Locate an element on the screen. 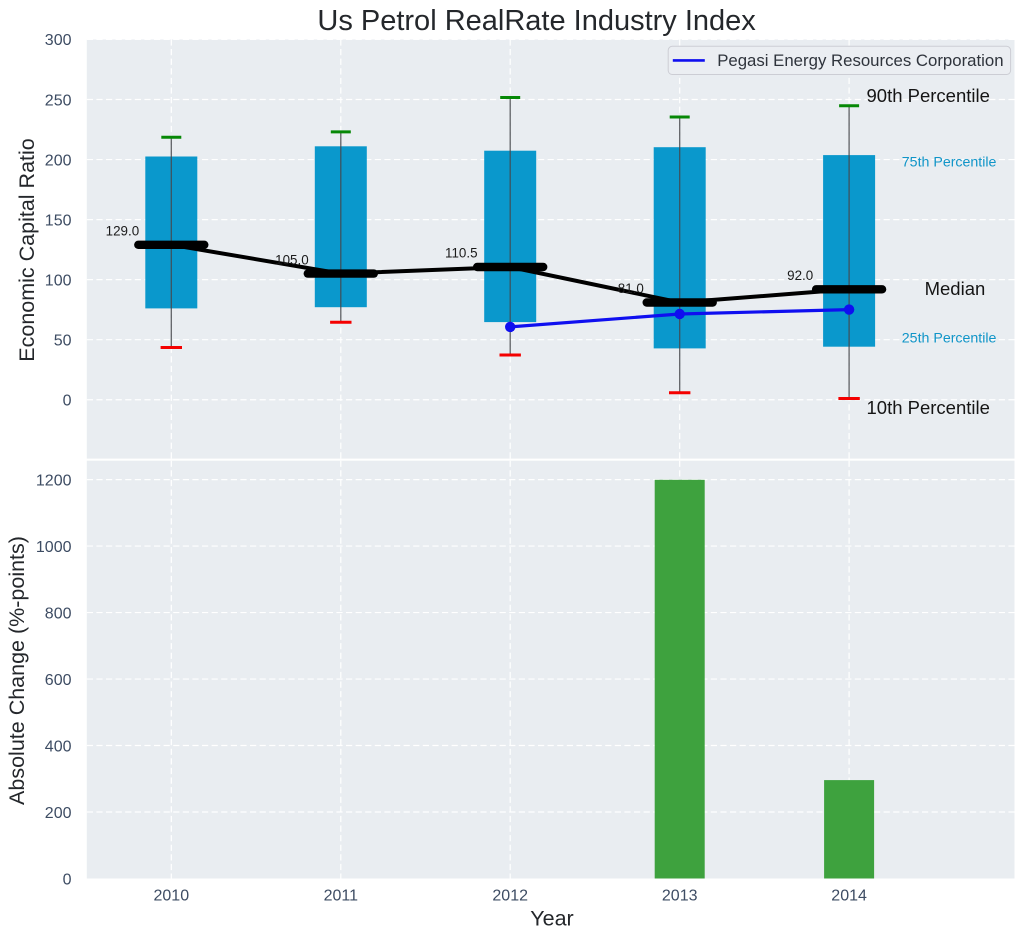 This screenshot has height=942, width=1026. svg-text: 2010 is located at coordinates (172, 896).